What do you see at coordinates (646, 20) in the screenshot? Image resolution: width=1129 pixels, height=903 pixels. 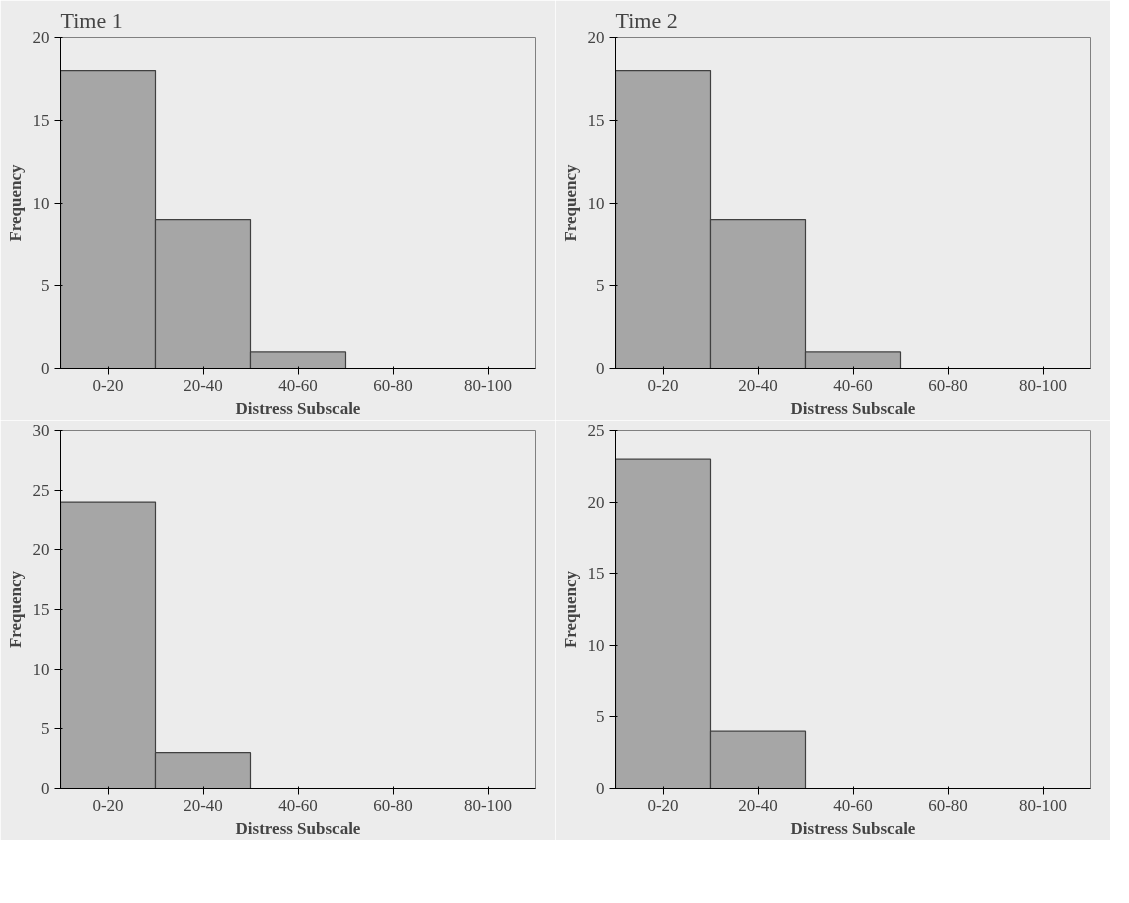 I see `chart-title: Time 2` at bounding box center [646, 20].